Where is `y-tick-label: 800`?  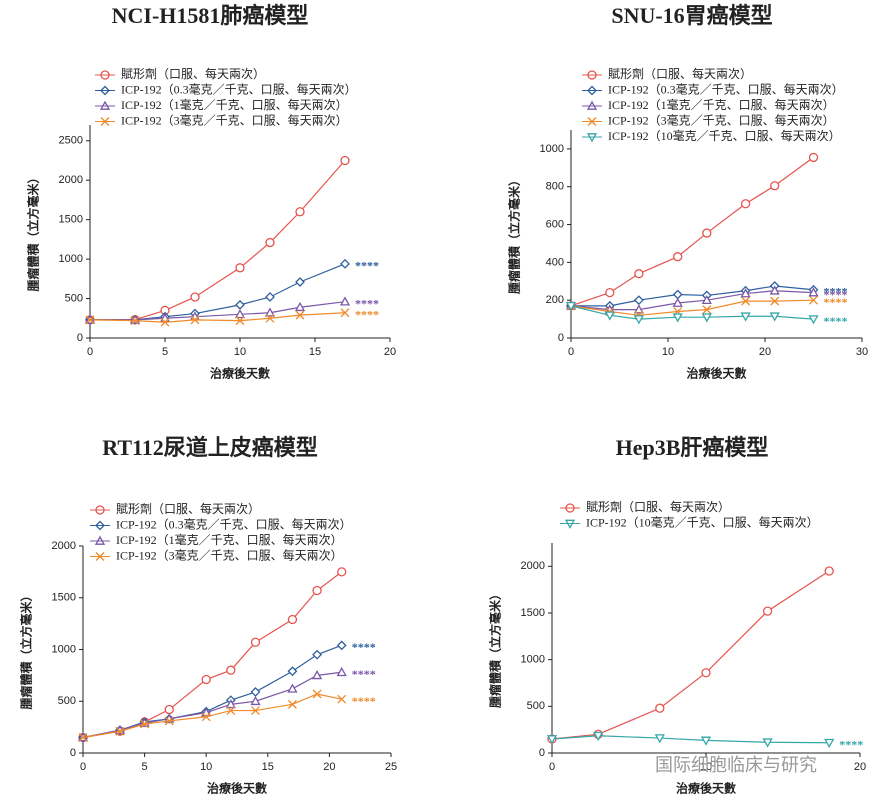 y-tick-label: 800 is located at coordinates (555, 187).